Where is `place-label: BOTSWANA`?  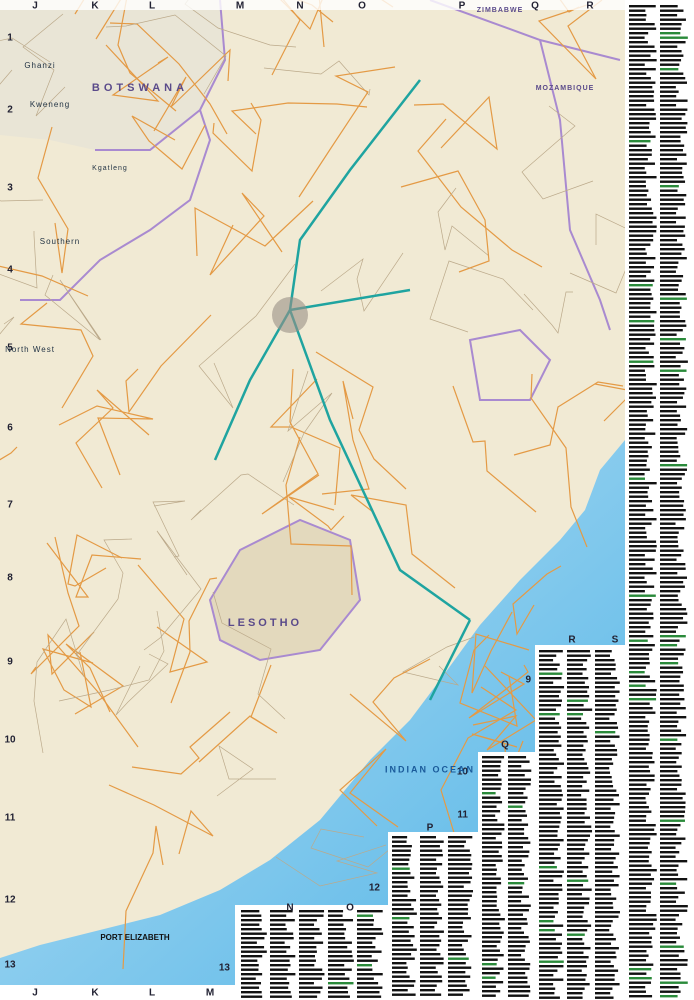
place-label: BOTSWANA is located at coordinates (140, 88).